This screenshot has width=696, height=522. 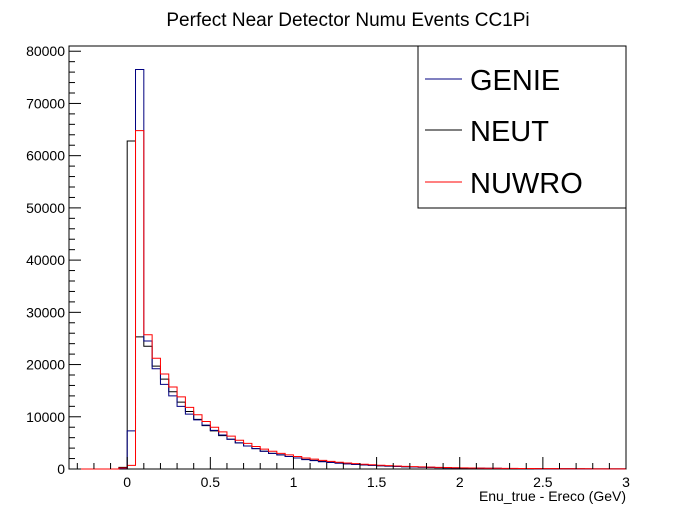 I want to click on y-tick-label: 30000, so click(x=45, y=312).